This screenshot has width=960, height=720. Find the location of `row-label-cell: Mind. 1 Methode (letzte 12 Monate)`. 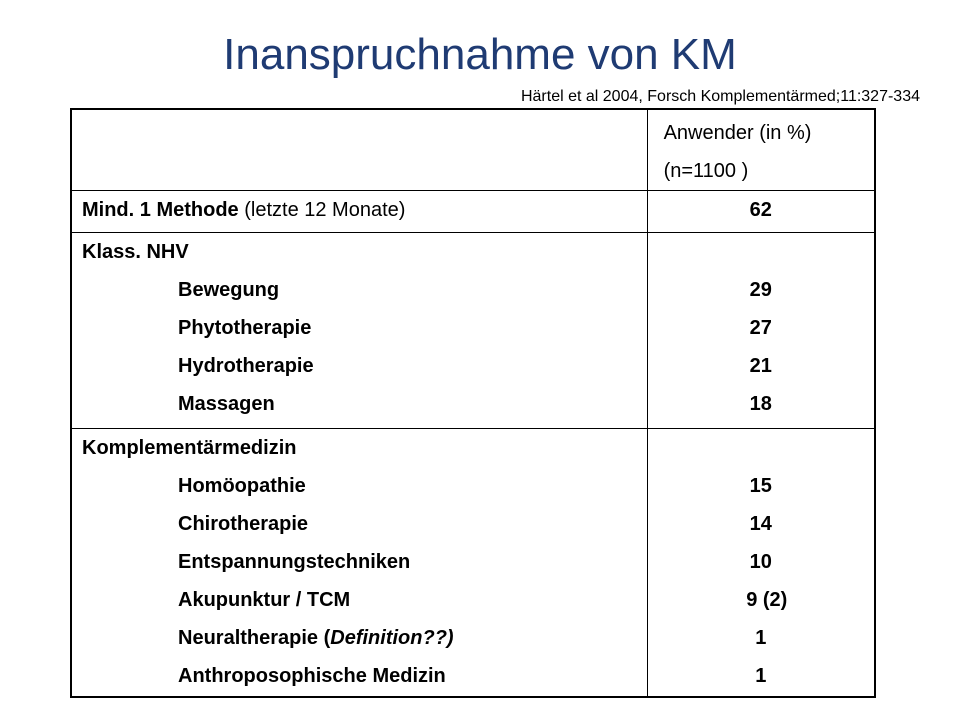

row-label-cell: Mind. 1 Methode (letzte 12 Monate) is located at coordinates (359, 211).